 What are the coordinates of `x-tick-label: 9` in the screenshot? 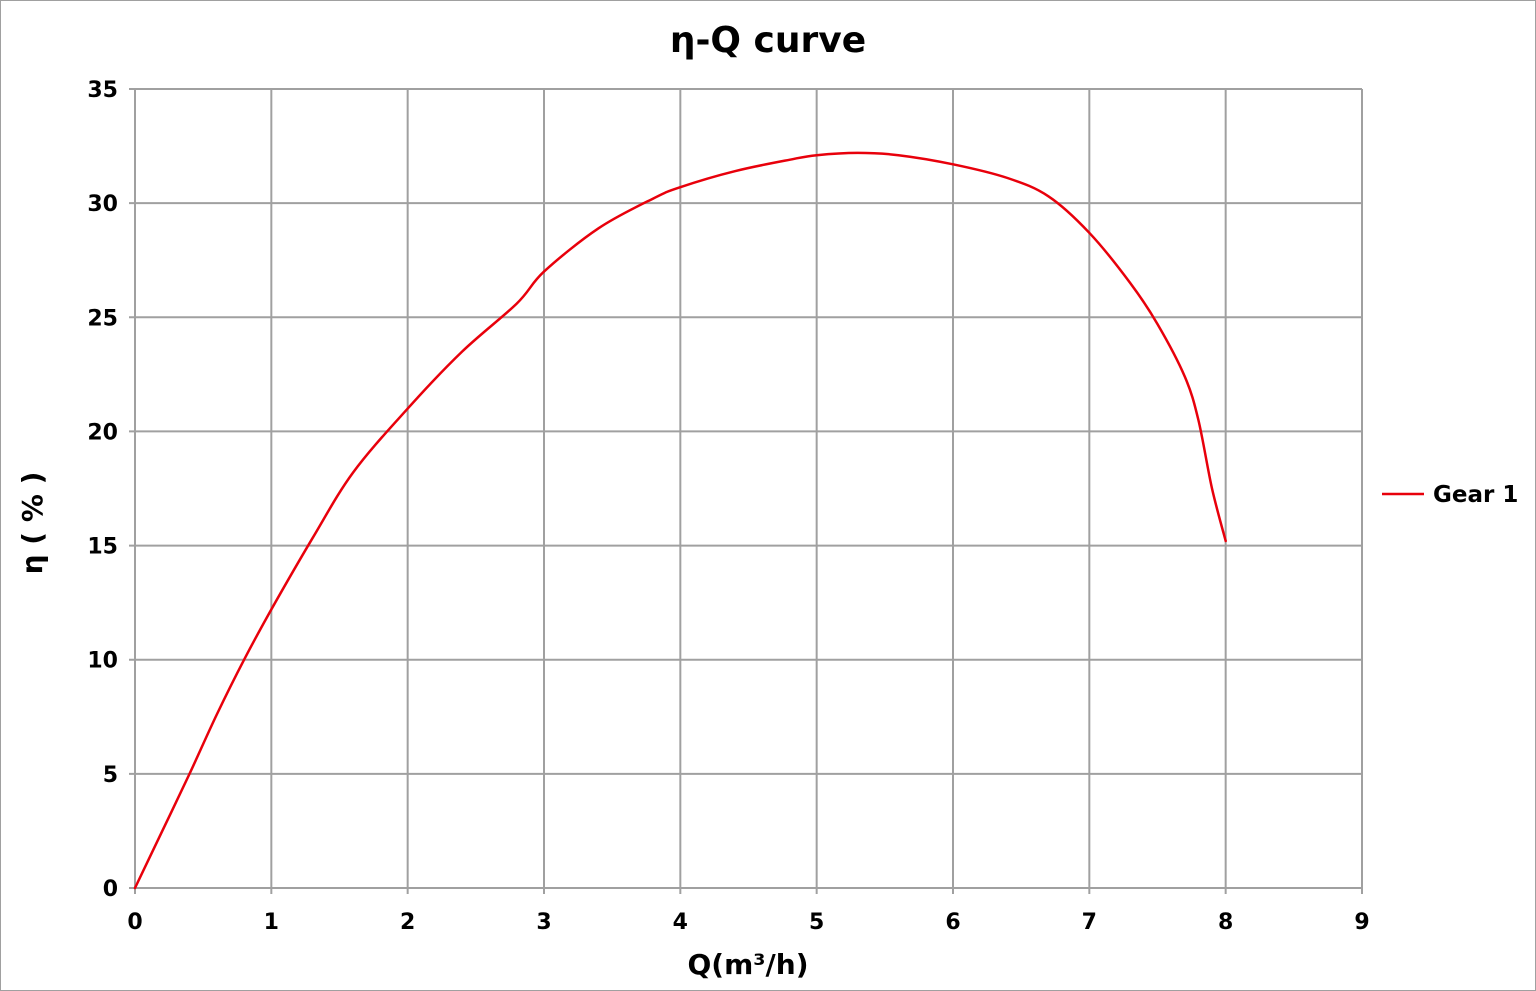 It's located at (1361, 922).